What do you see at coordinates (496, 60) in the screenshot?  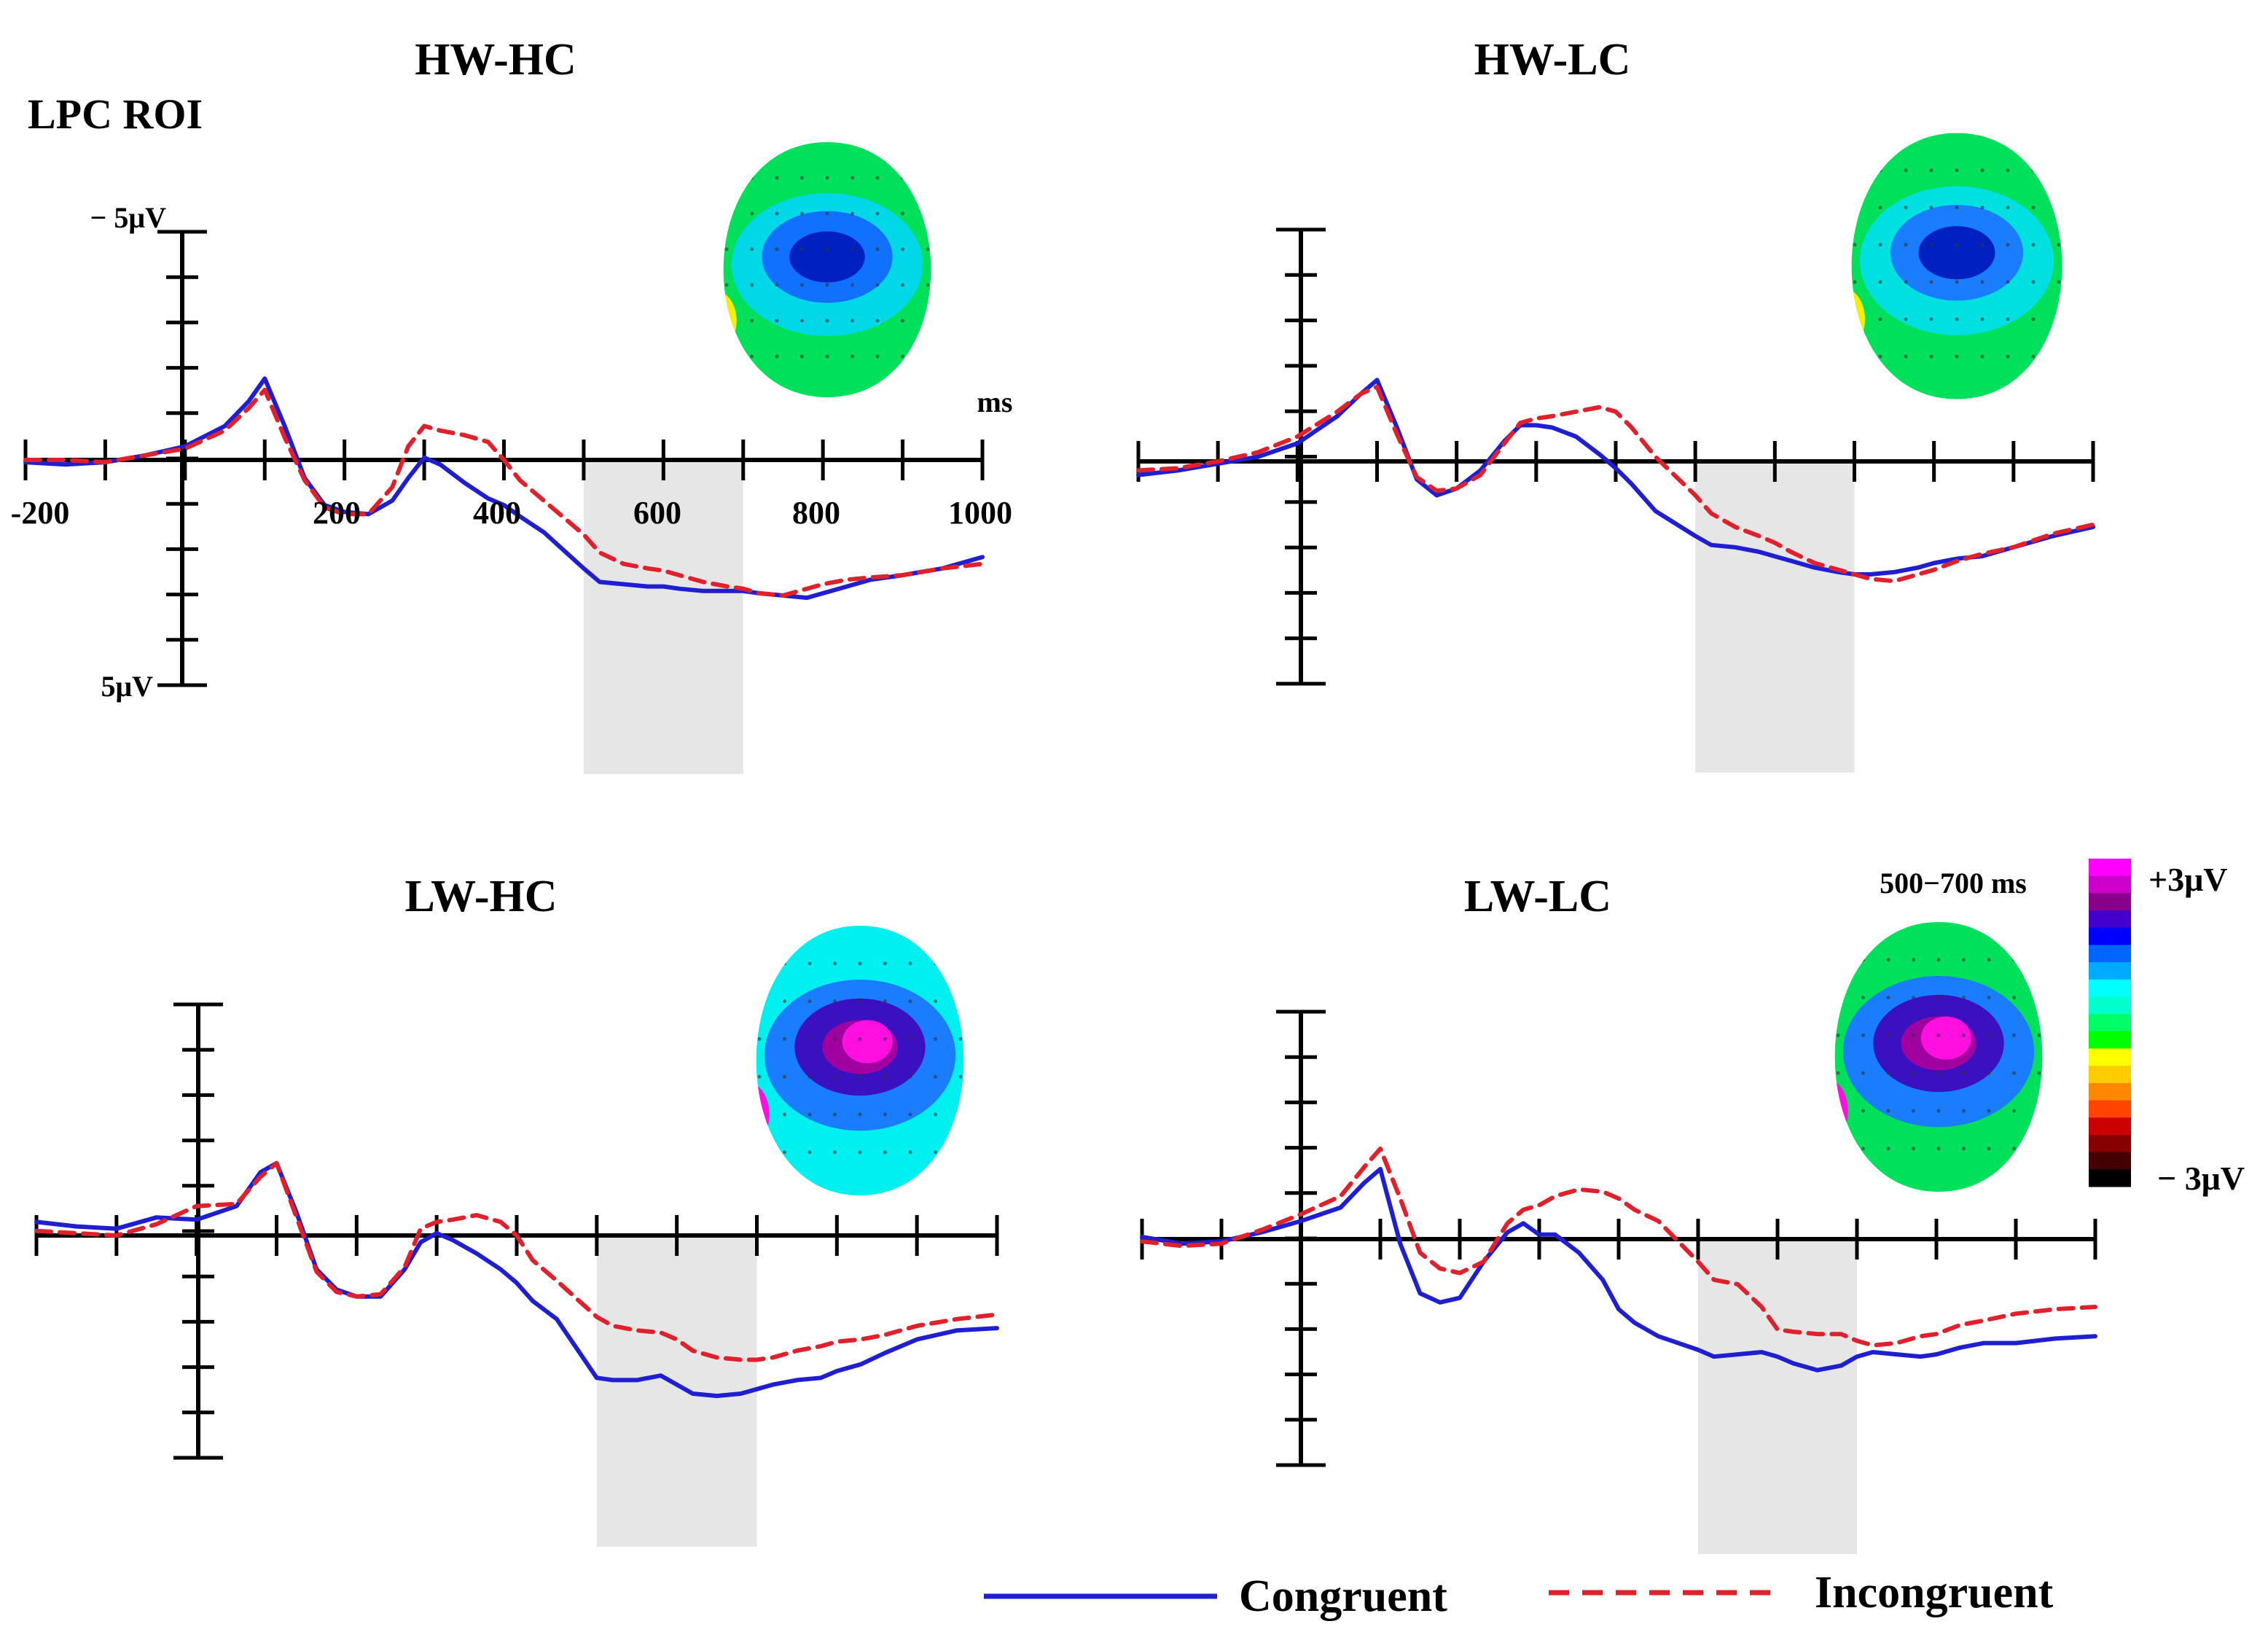 I see `panel-title: HW-HC` at bounding box center [496, 60].